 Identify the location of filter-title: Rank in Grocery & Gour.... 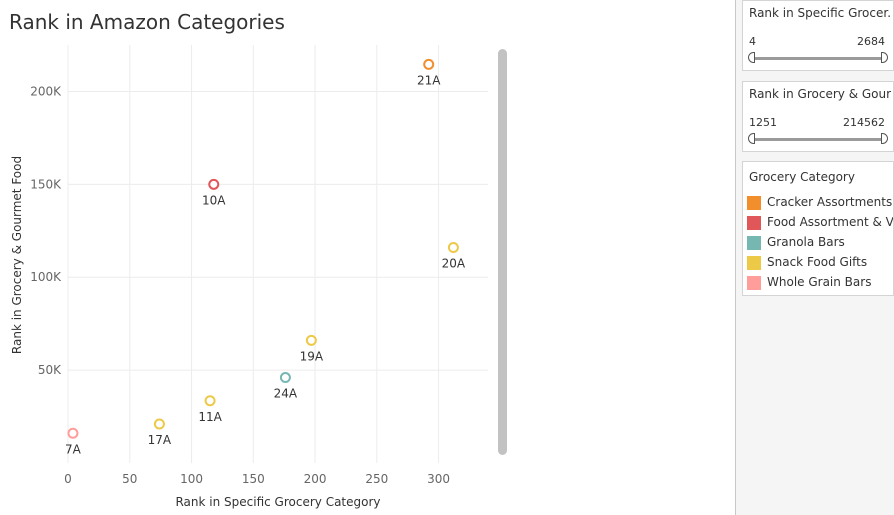
(820, 94).